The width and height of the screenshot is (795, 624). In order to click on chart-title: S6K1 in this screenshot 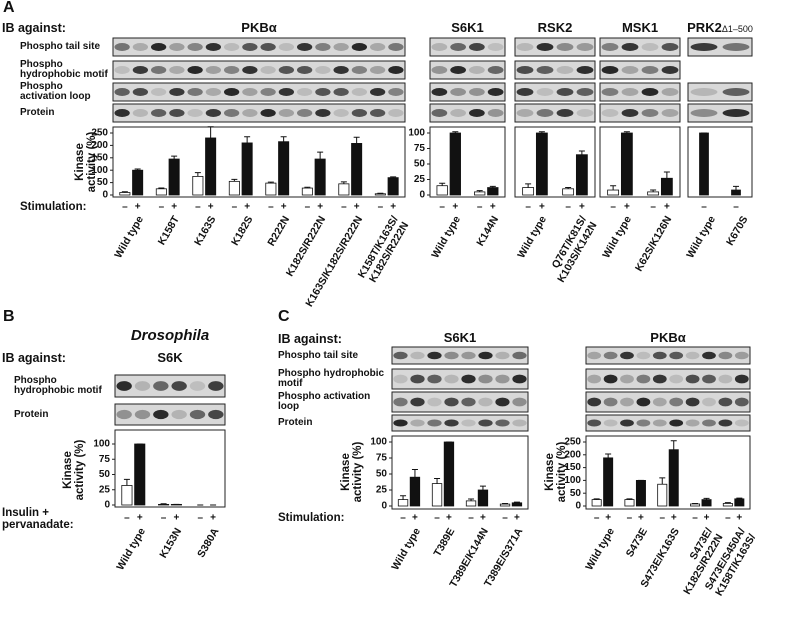, I will do `click(467, 27)`.